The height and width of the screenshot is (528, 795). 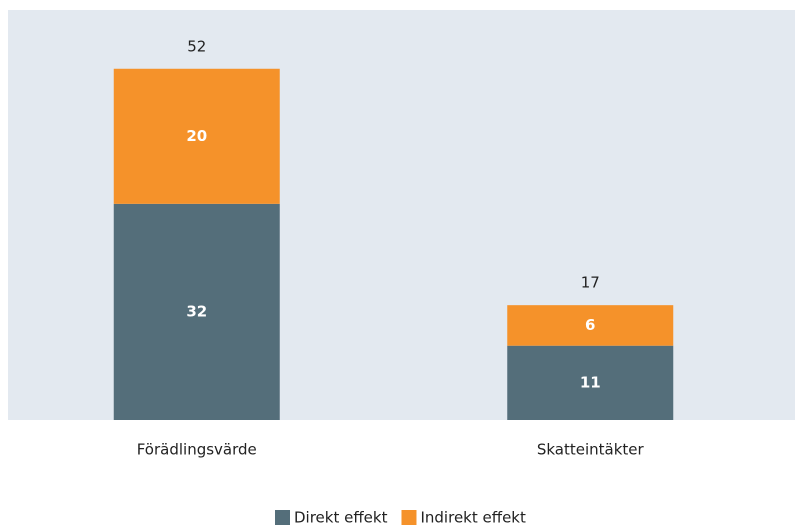 What do you see at coordinates (196, 46) in the screenshot?
I see `total-label: 52` at bounding box center [196, 46].